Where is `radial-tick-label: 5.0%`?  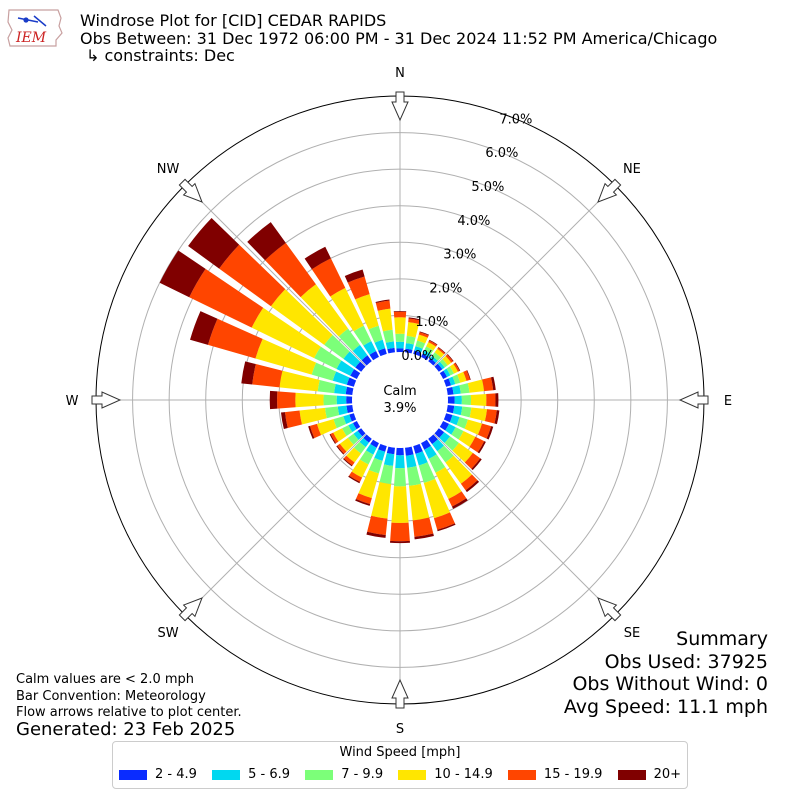 radial-tick-label: 5.0% is located at coordinates (487, 187).